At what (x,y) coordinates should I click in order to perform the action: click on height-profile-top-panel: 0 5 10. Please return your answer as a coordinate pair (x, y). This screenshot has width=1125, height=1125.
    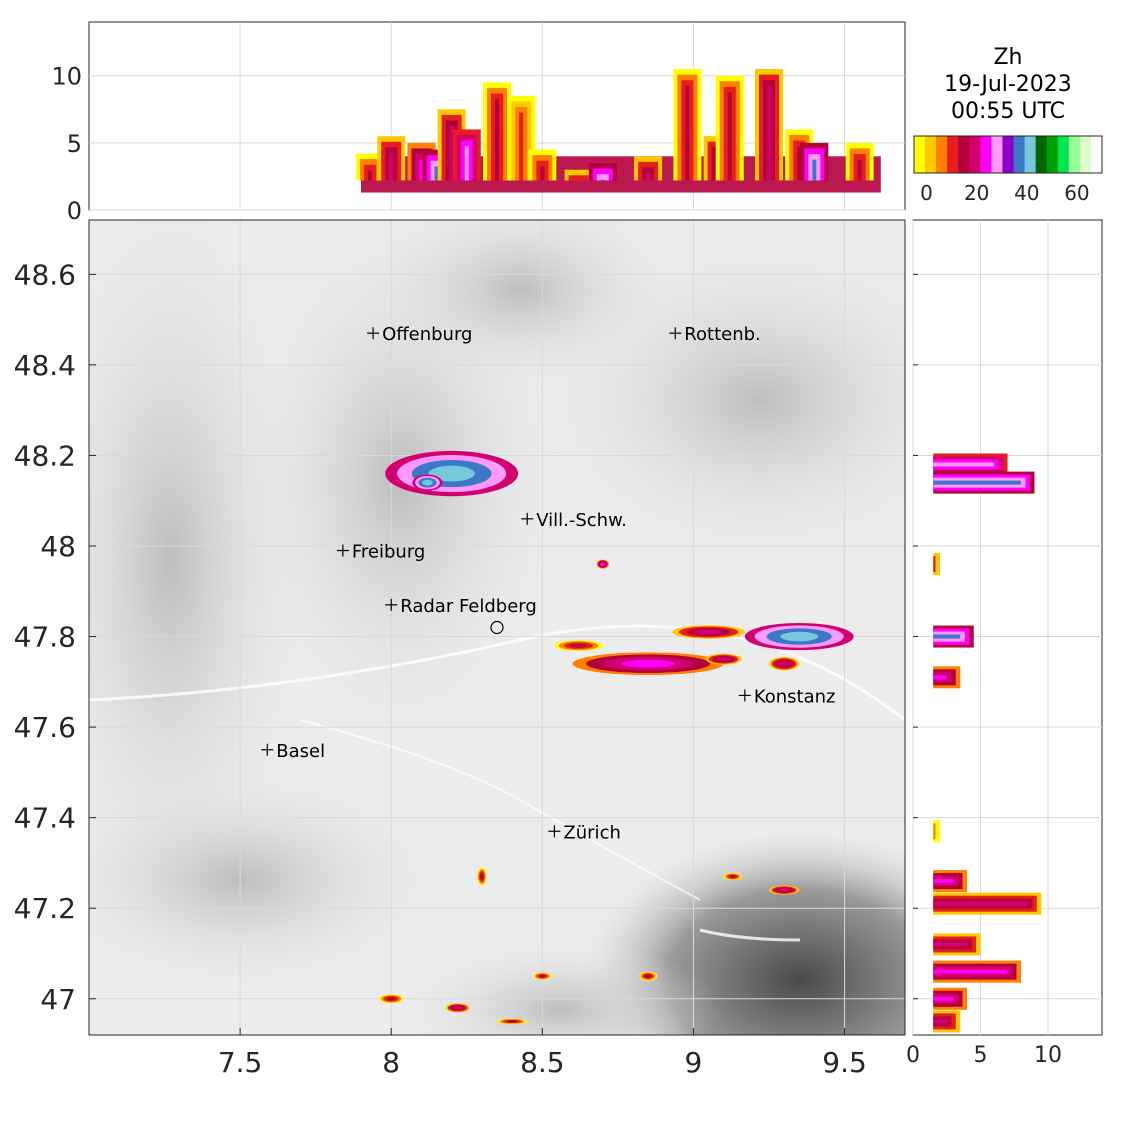
    Looking at the image, I should click on (478, 123).